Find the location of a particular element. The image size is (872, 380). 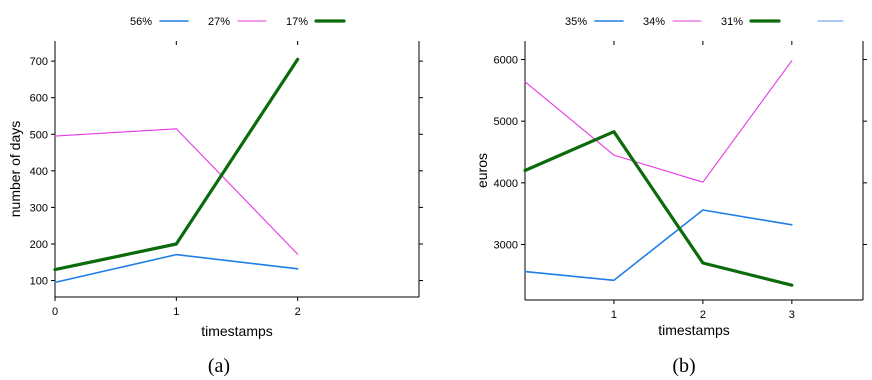

y-axis-label: number of days is located at coordinates (15, 169).